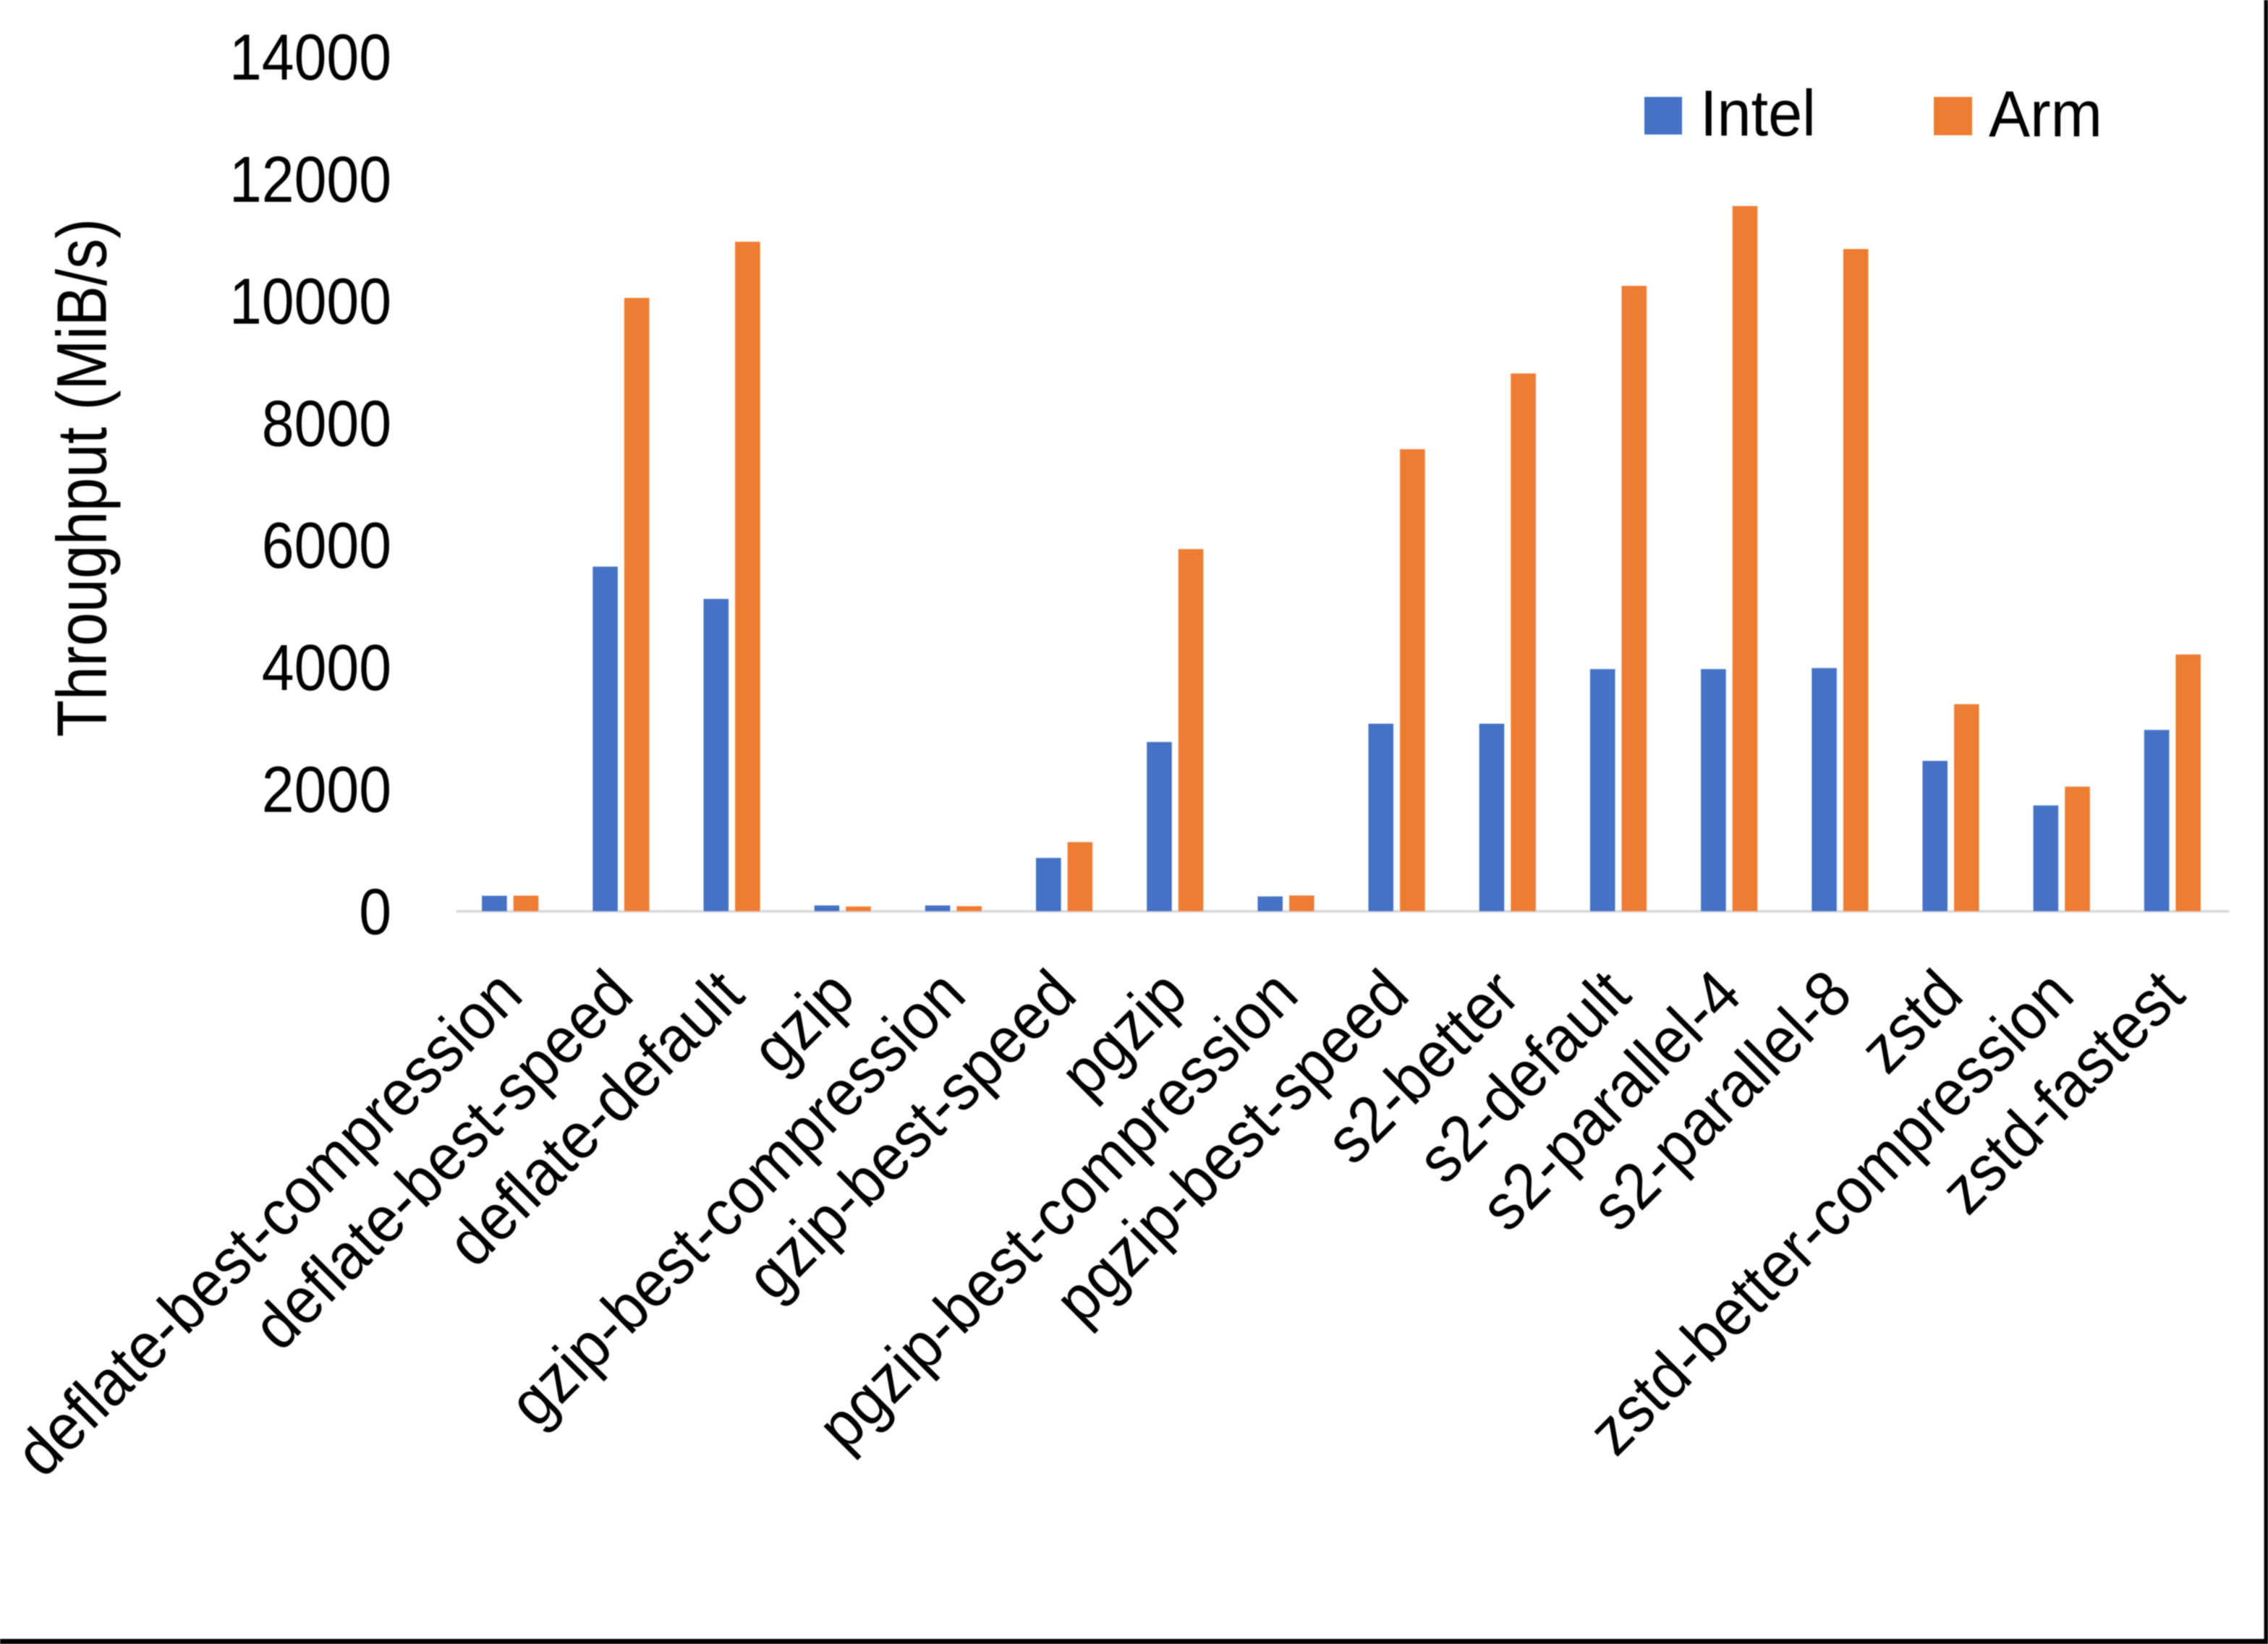 This screenshot has height=1644, width=2268. I want to click on svg-text: 10000, so click(310, 302).